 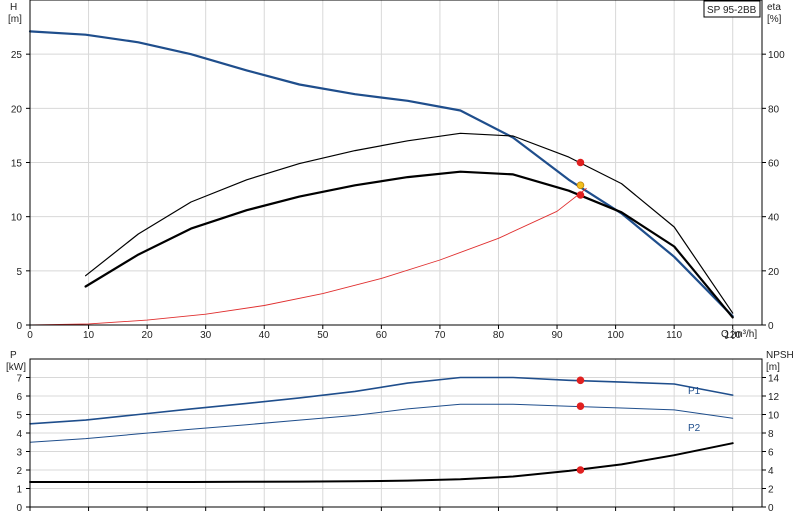 What do you see at coordinates (16, 367) in the screenshot?
I see `bottom-y-left-unit: [kW]` at bounding box center [16, 367].